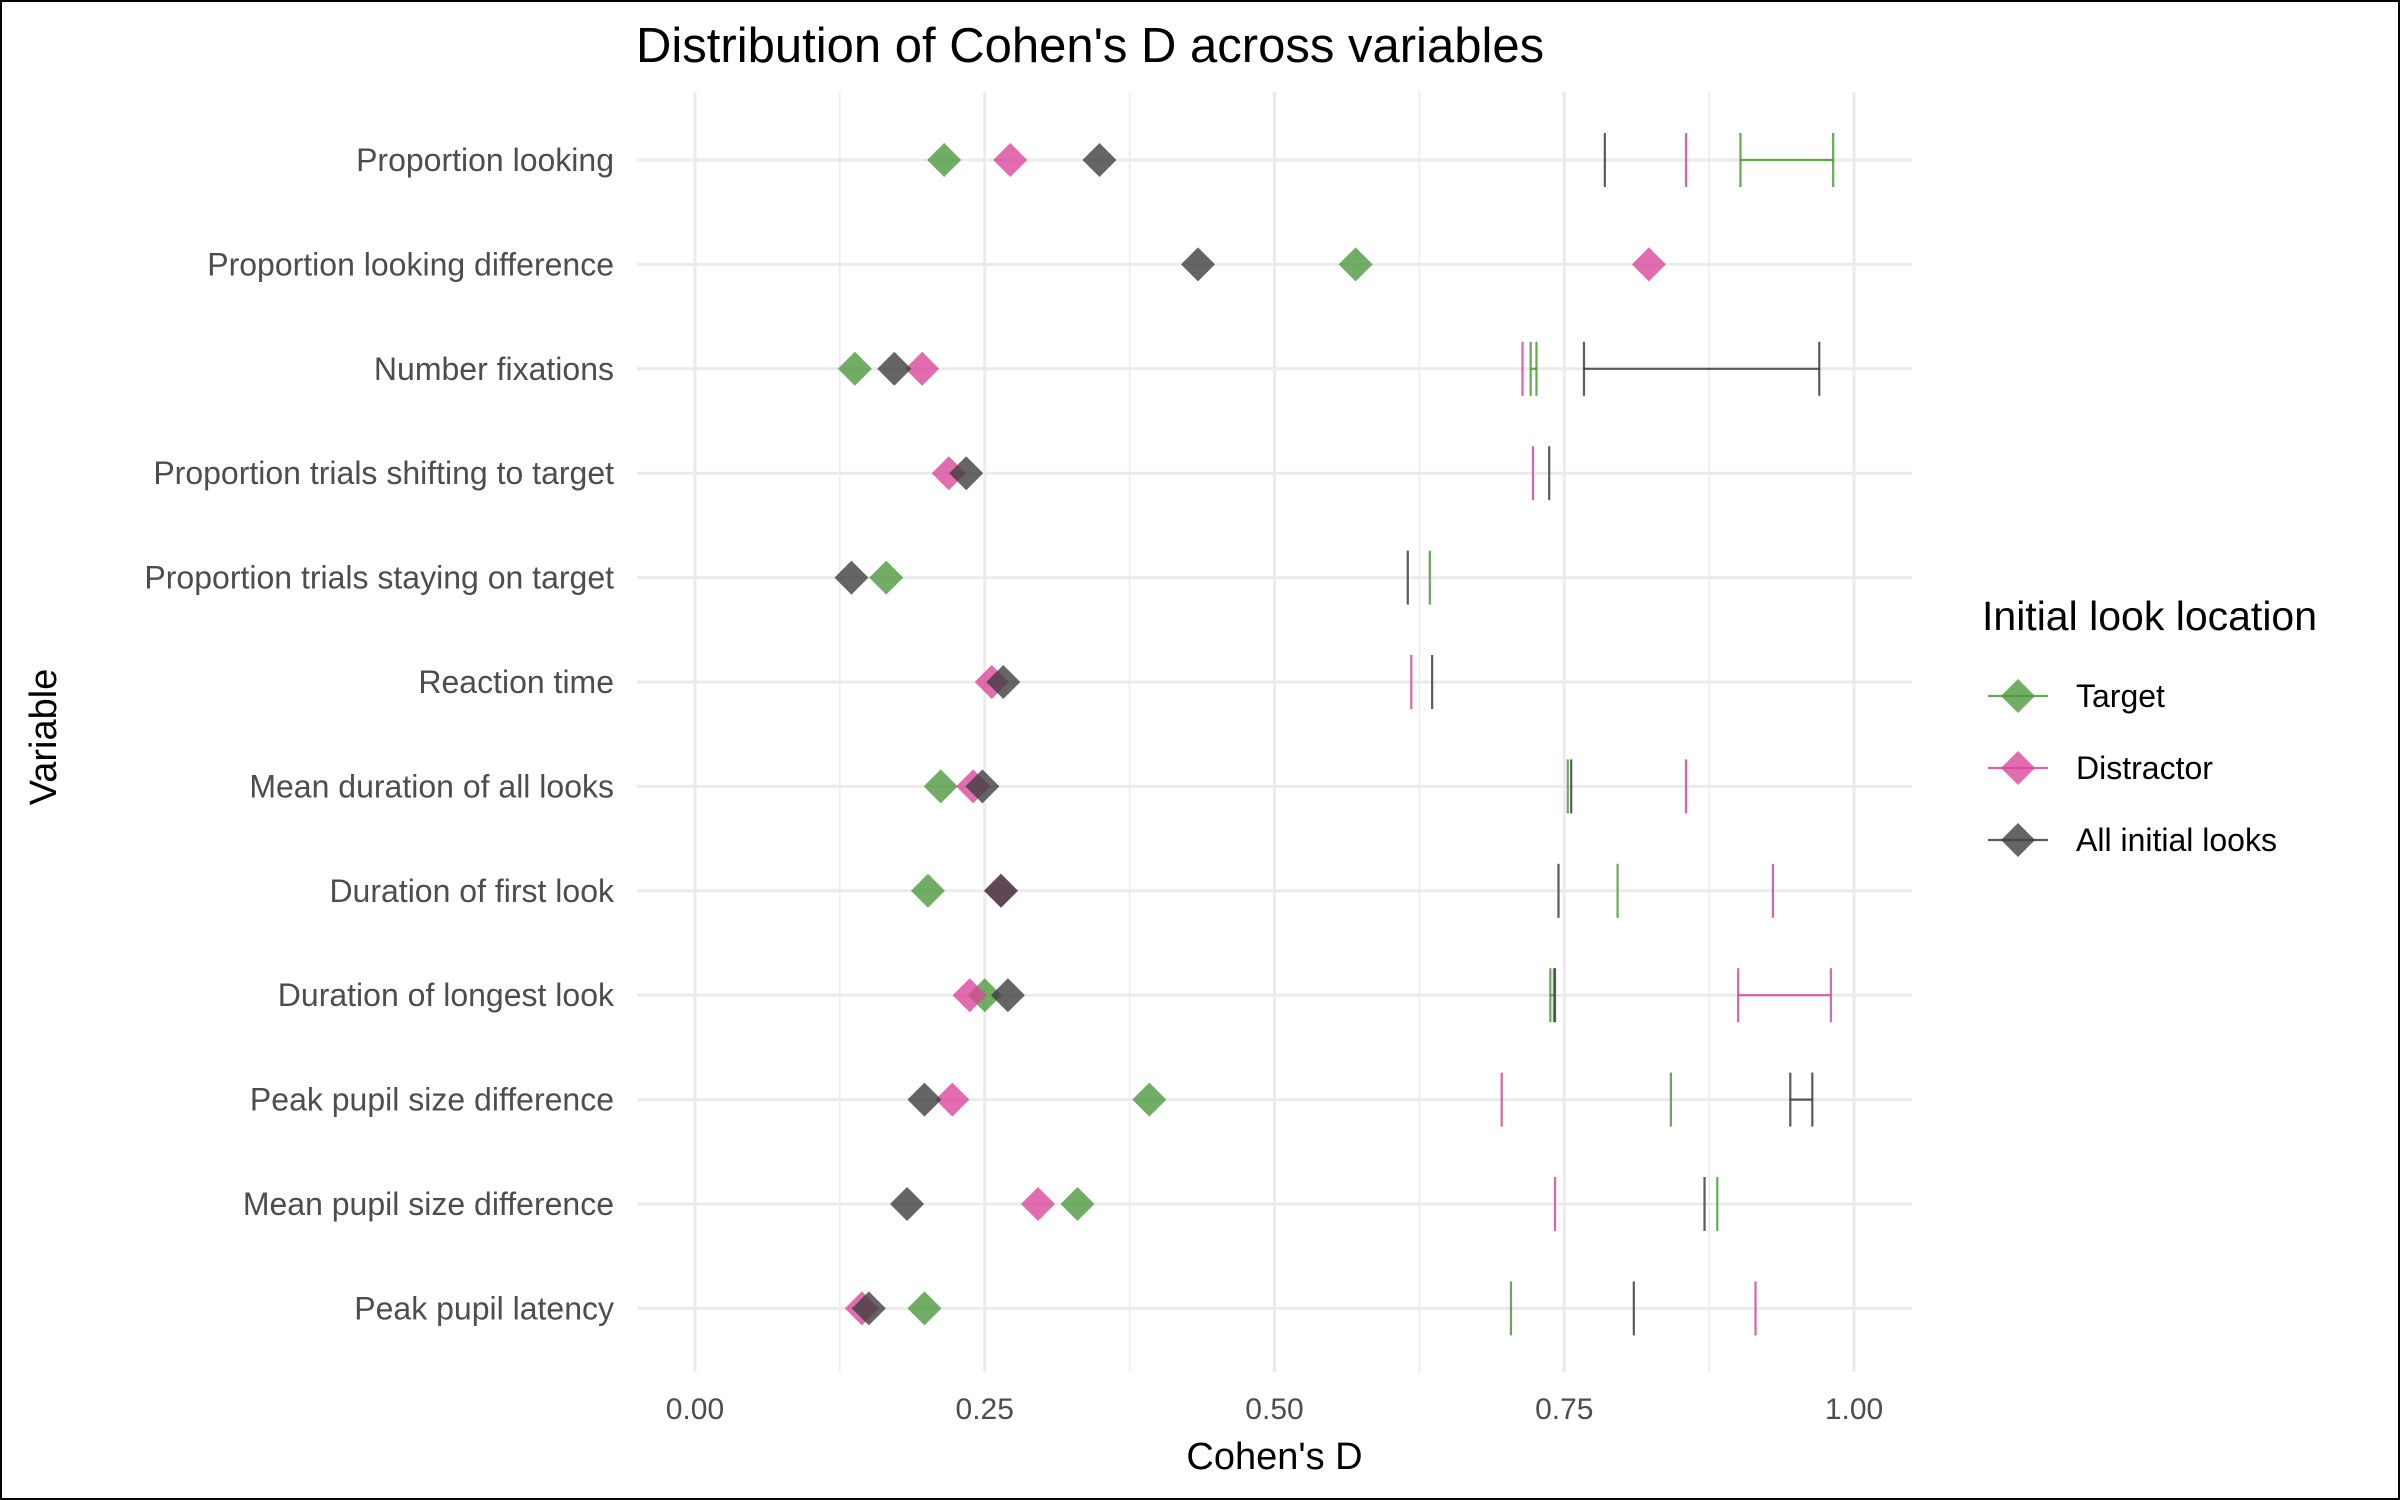 This screenshot has height=1500, width=2400. I want to click on x-tick-label: 0.00, so click(695, 1409).